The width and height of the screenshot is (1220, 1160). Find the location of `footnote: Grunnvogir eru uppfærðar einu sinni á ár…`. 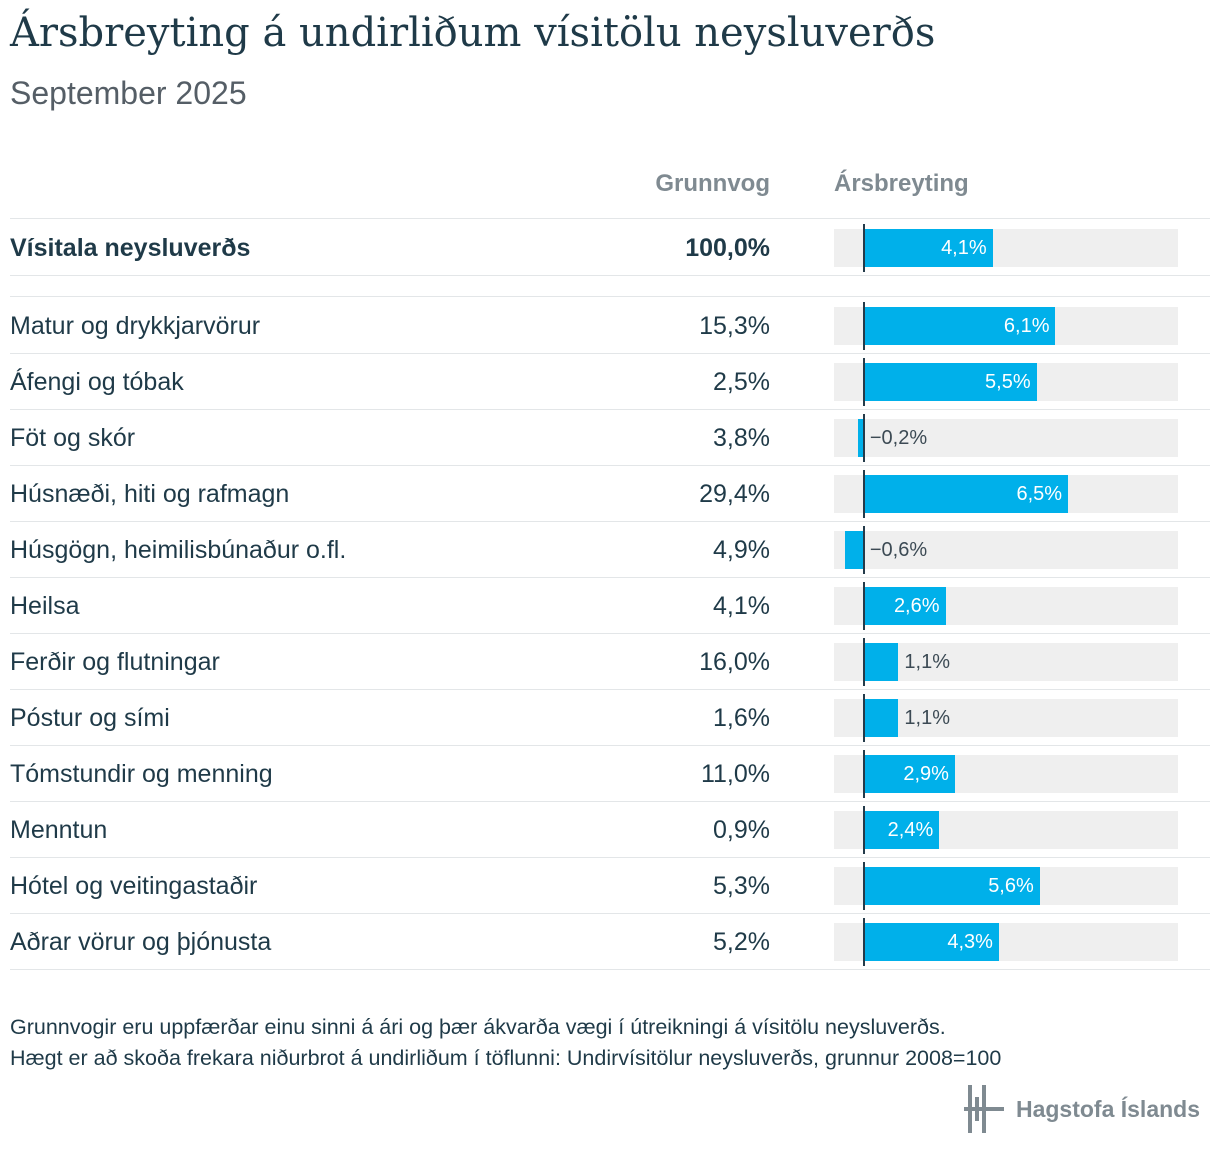

footnote: Grunnvogir eru uppfærðar einu sinni á ár… is located at coordinates (612, 1043).